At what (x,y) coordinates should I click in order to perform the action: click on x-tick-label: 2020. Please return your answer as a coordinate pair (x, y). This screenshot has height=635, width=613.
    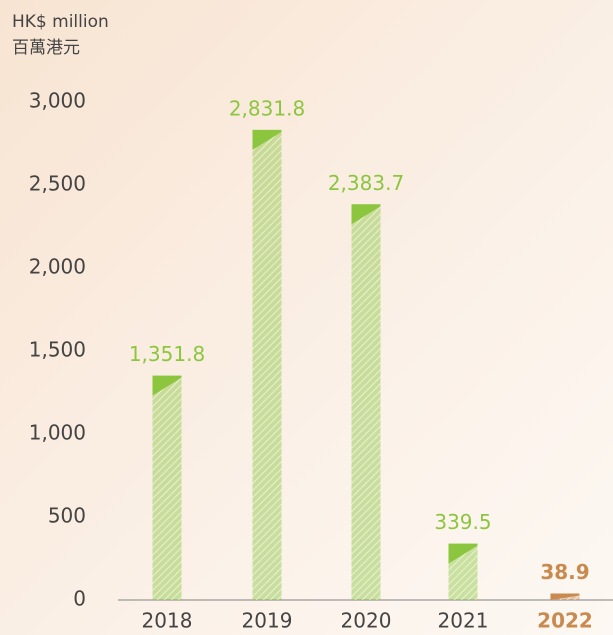
    Looking at the image, I should click on (366, 621).